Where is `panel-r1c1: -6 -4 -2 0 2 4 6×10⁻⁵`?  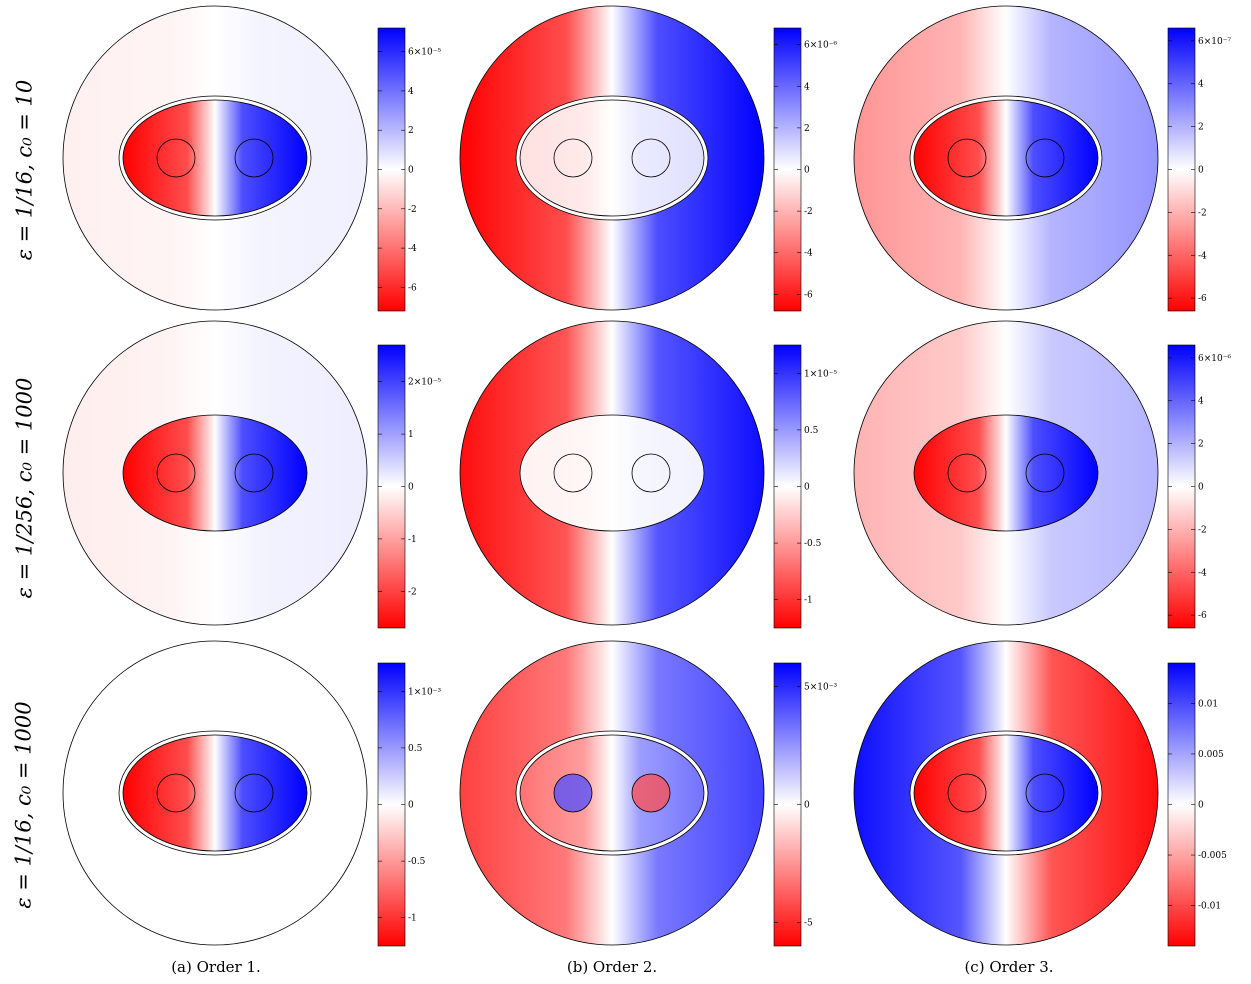 panel-r1c1: -6 -4 -2 0 2 4 6×10⁻⁵ is located at coordinates (251, 158).